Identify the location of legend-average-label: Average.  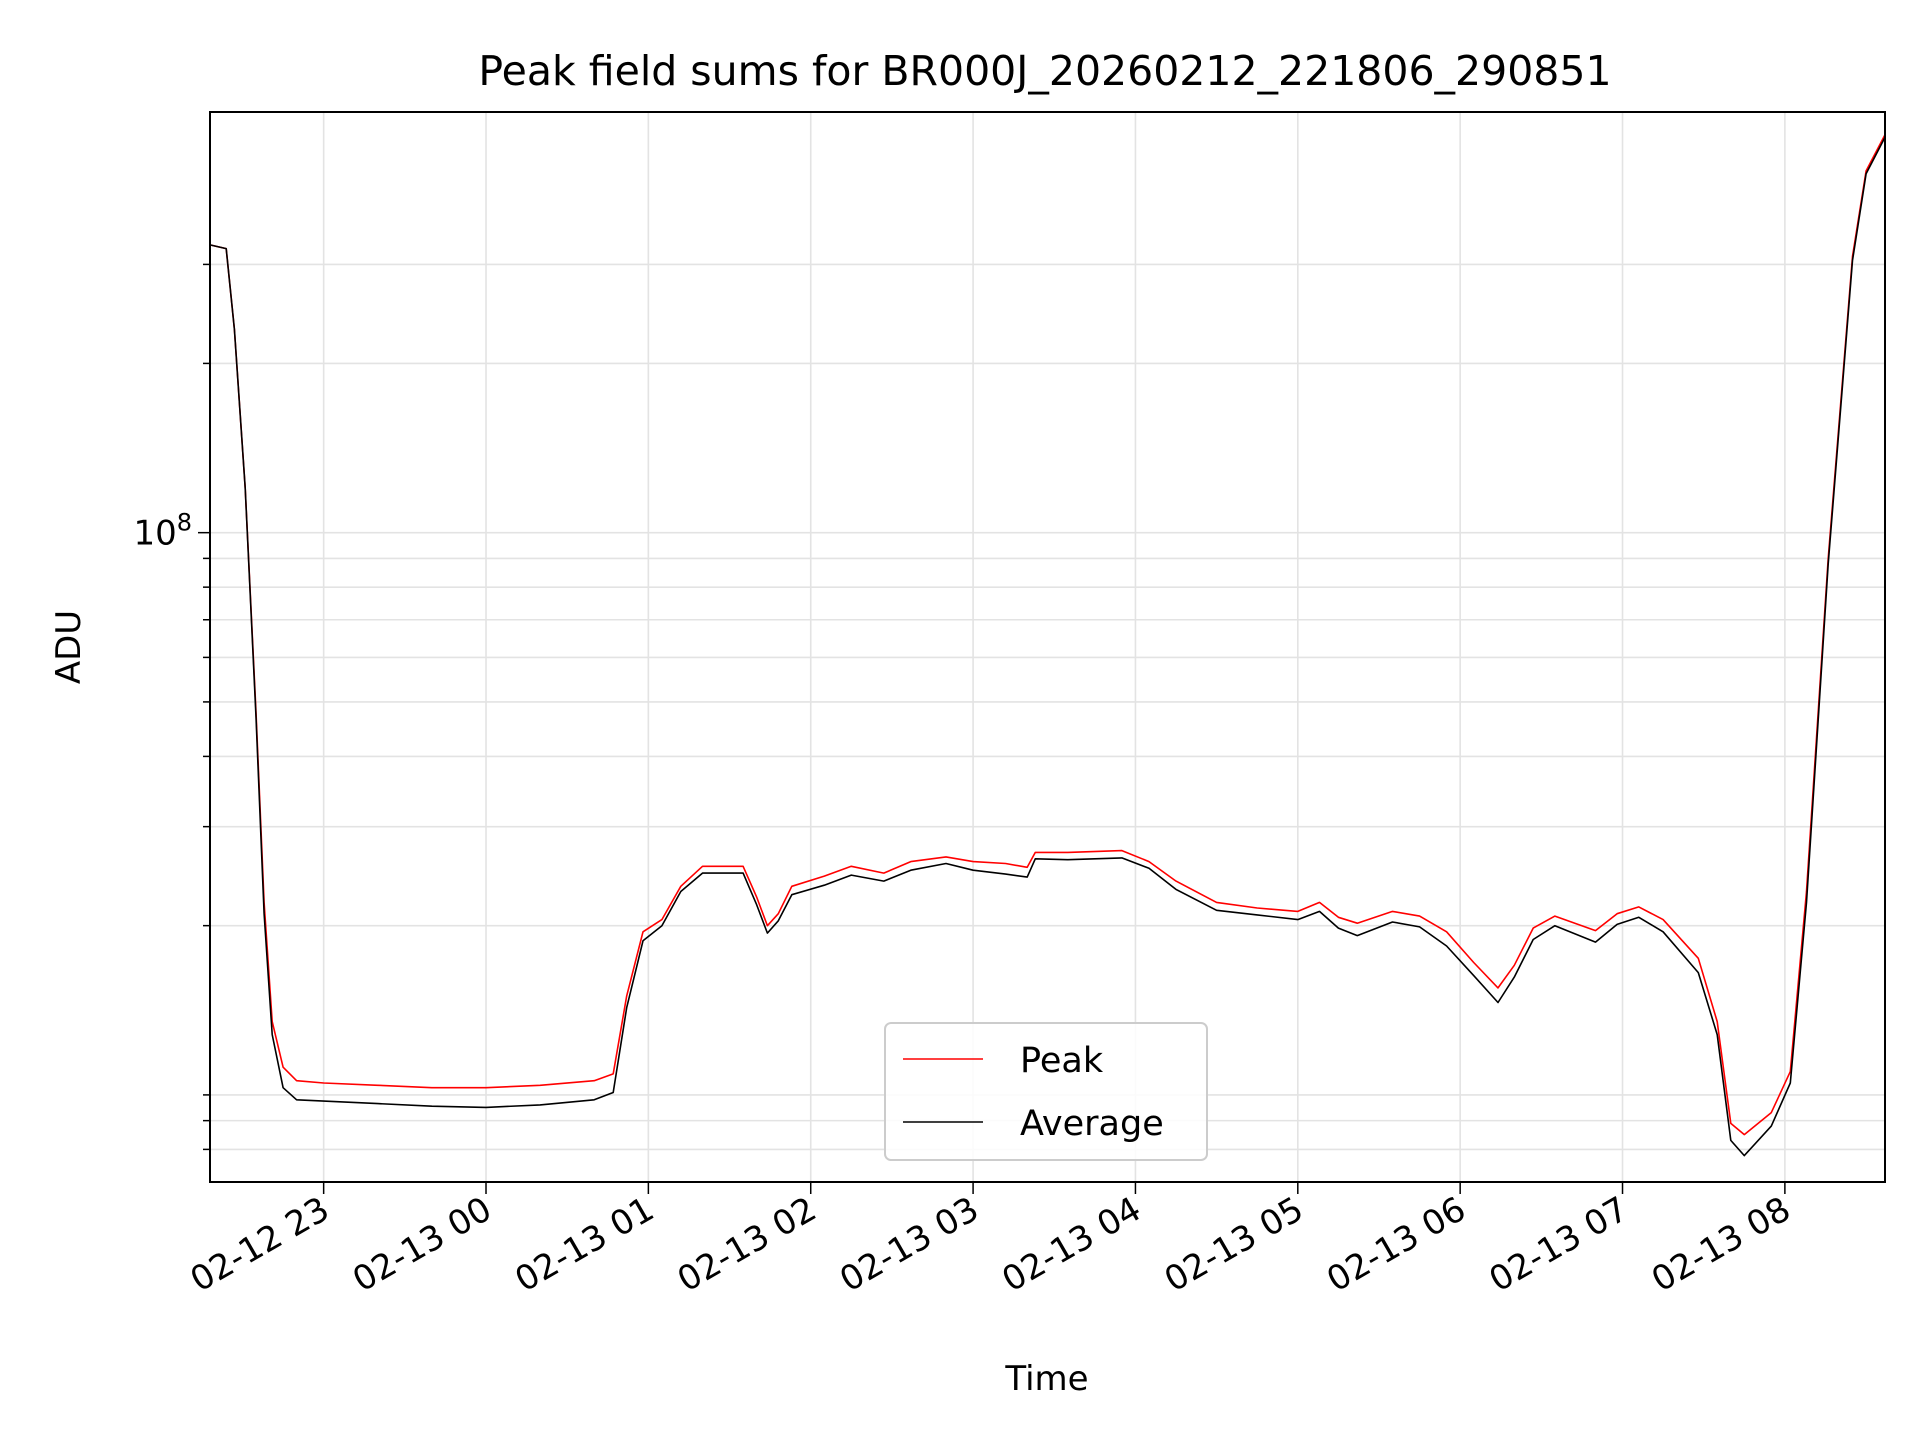
(1092, 1124).